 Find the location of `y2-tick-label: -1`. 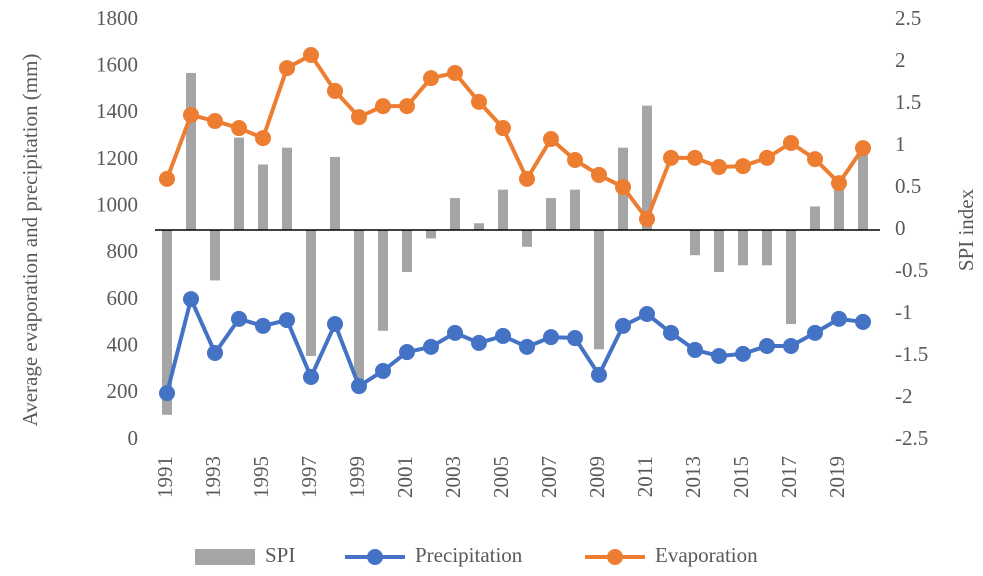

y2-tick-label: -1 is located at coordinates (904, 312).